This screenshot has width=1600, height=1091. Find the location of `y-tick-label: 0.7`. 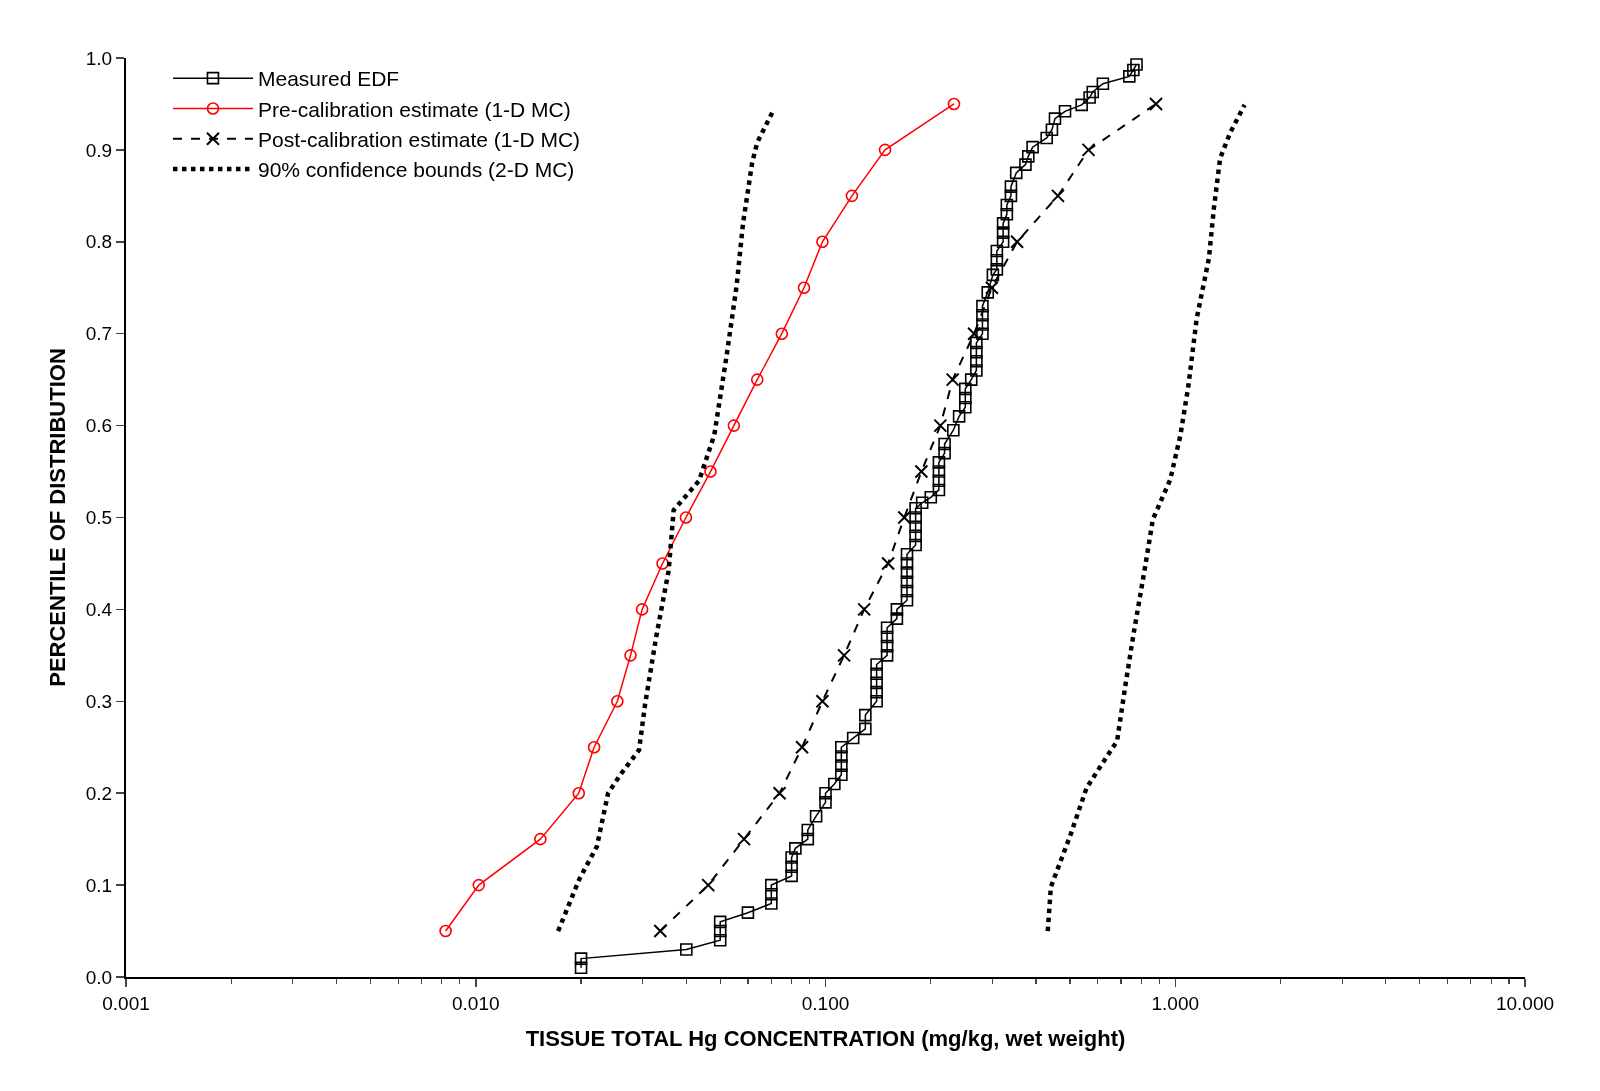

y-tick-label: 0.7 is located at coordinates (99, 334).